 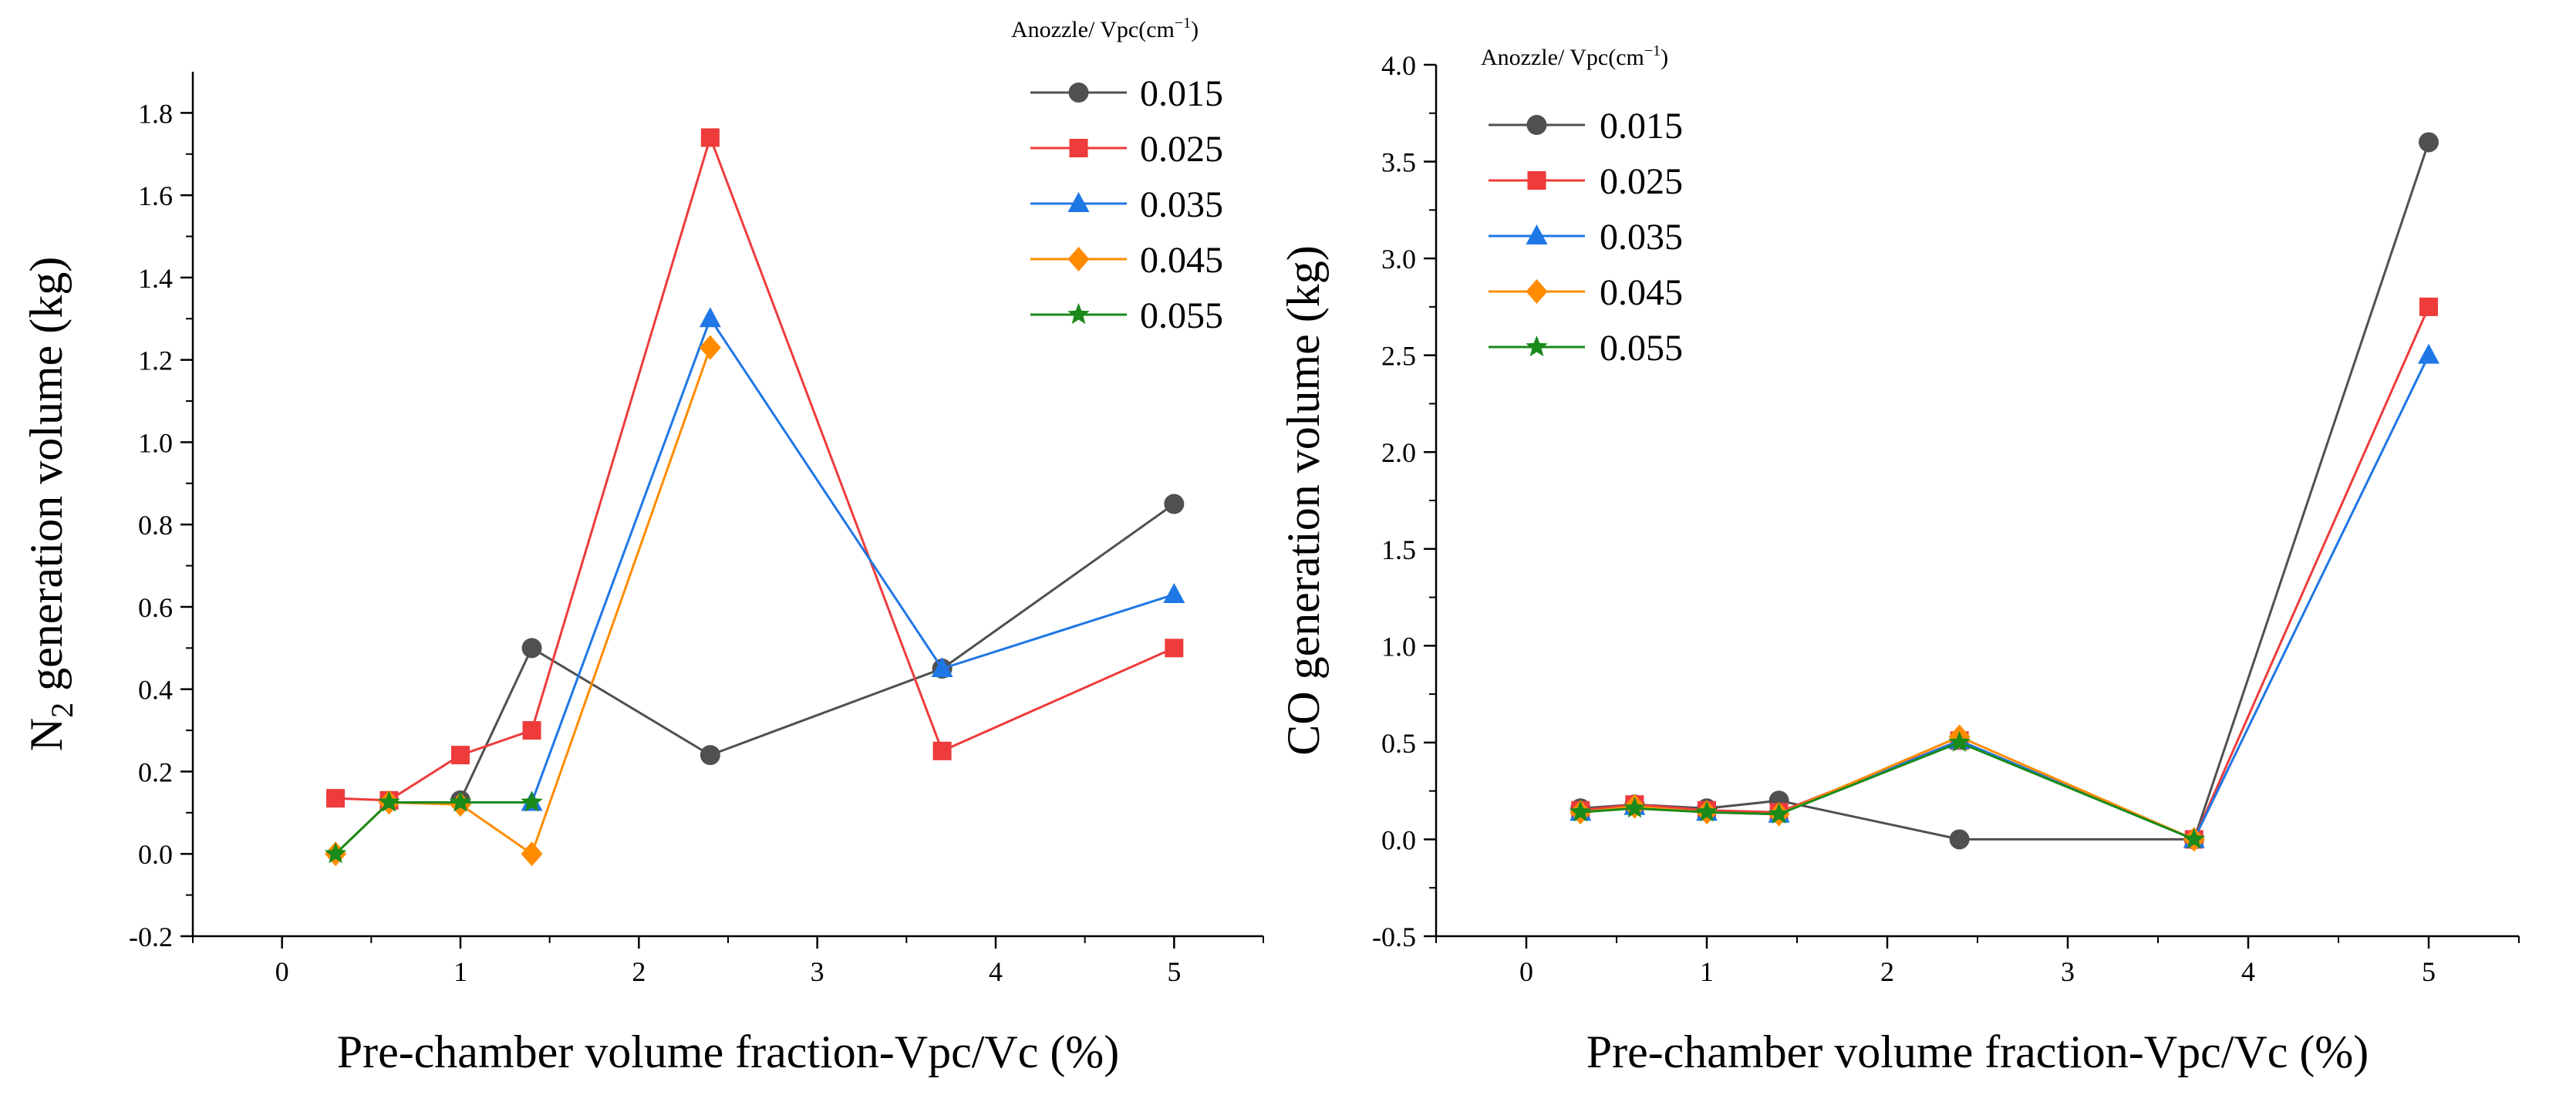 I want to click on x-tick-label: 5, so click(x=2429, y=972).